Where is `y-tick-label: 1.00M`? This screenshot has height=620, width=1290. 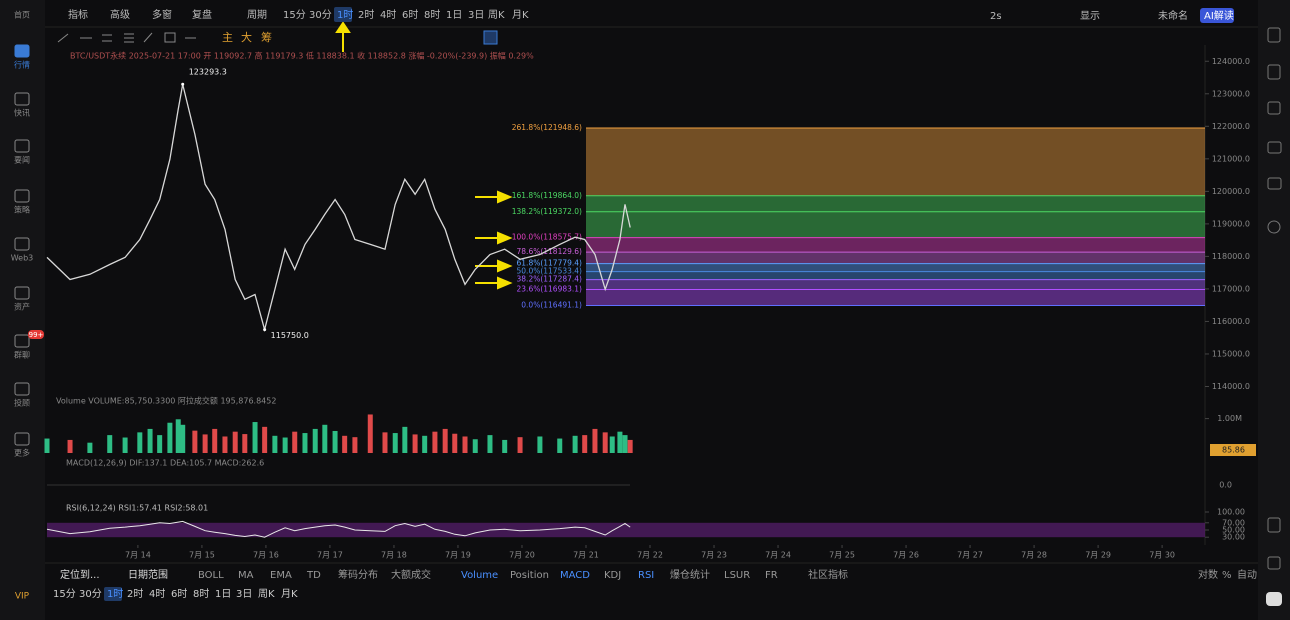
y-tick-label: 1.00M is located at coordinates (1229, 418).